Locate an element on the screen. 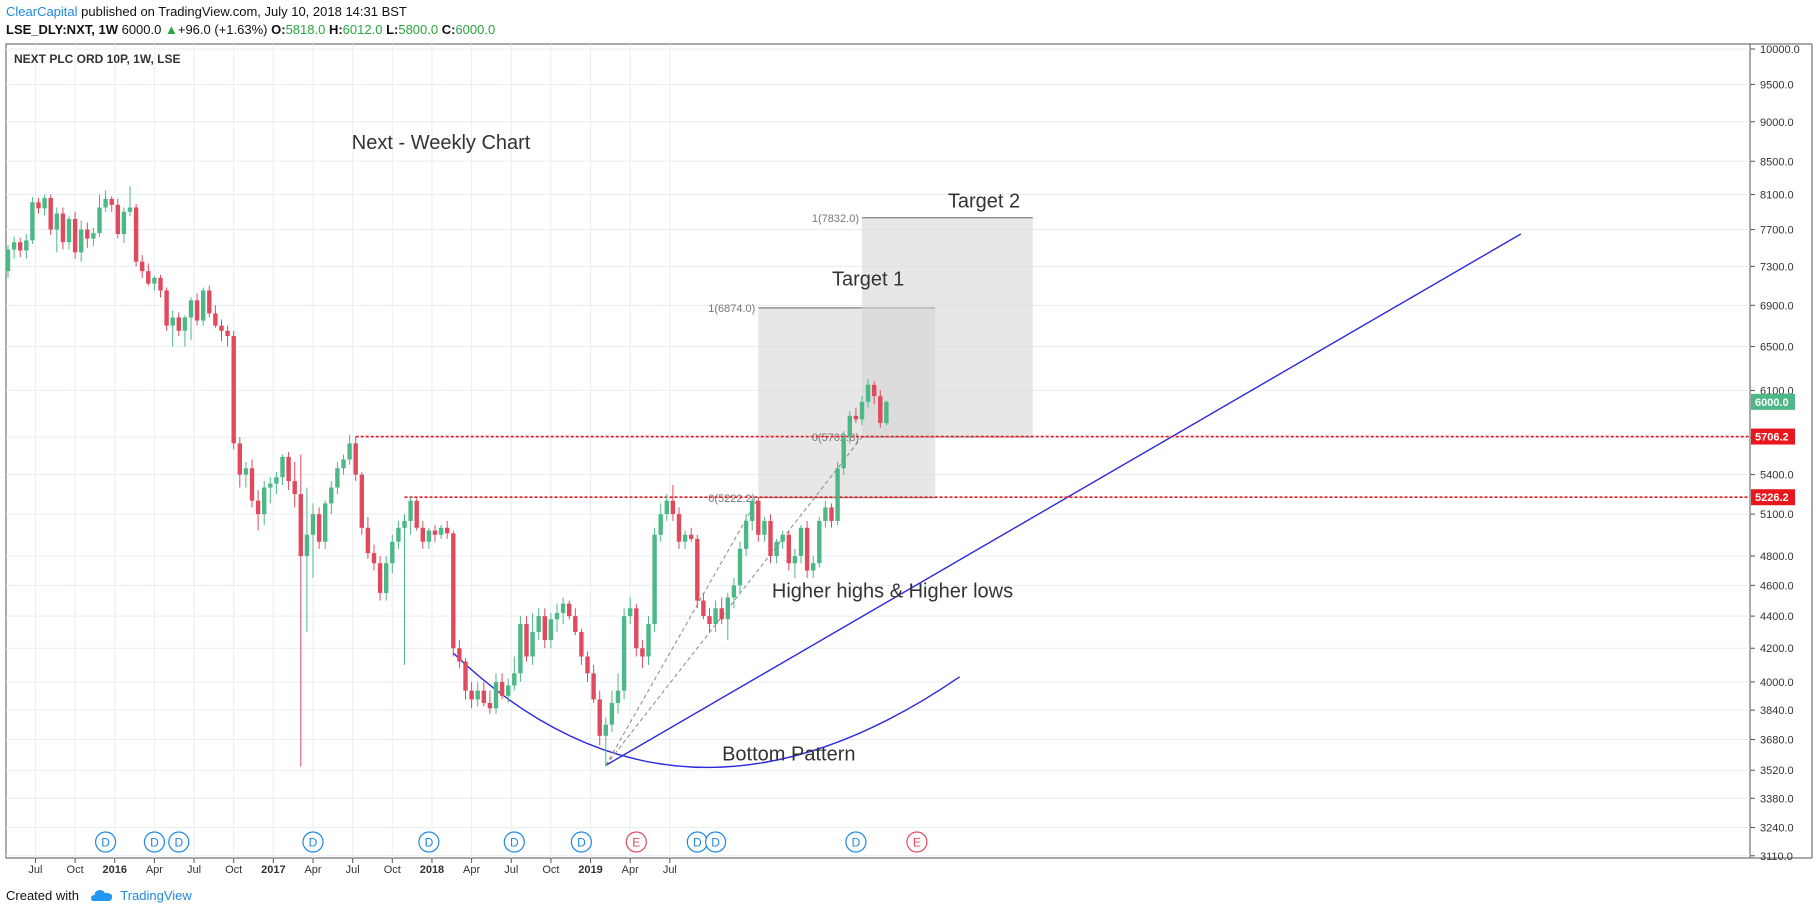 The image size is (1818, 915). last-price: 6000.0 is located at coordinates (141, 29).